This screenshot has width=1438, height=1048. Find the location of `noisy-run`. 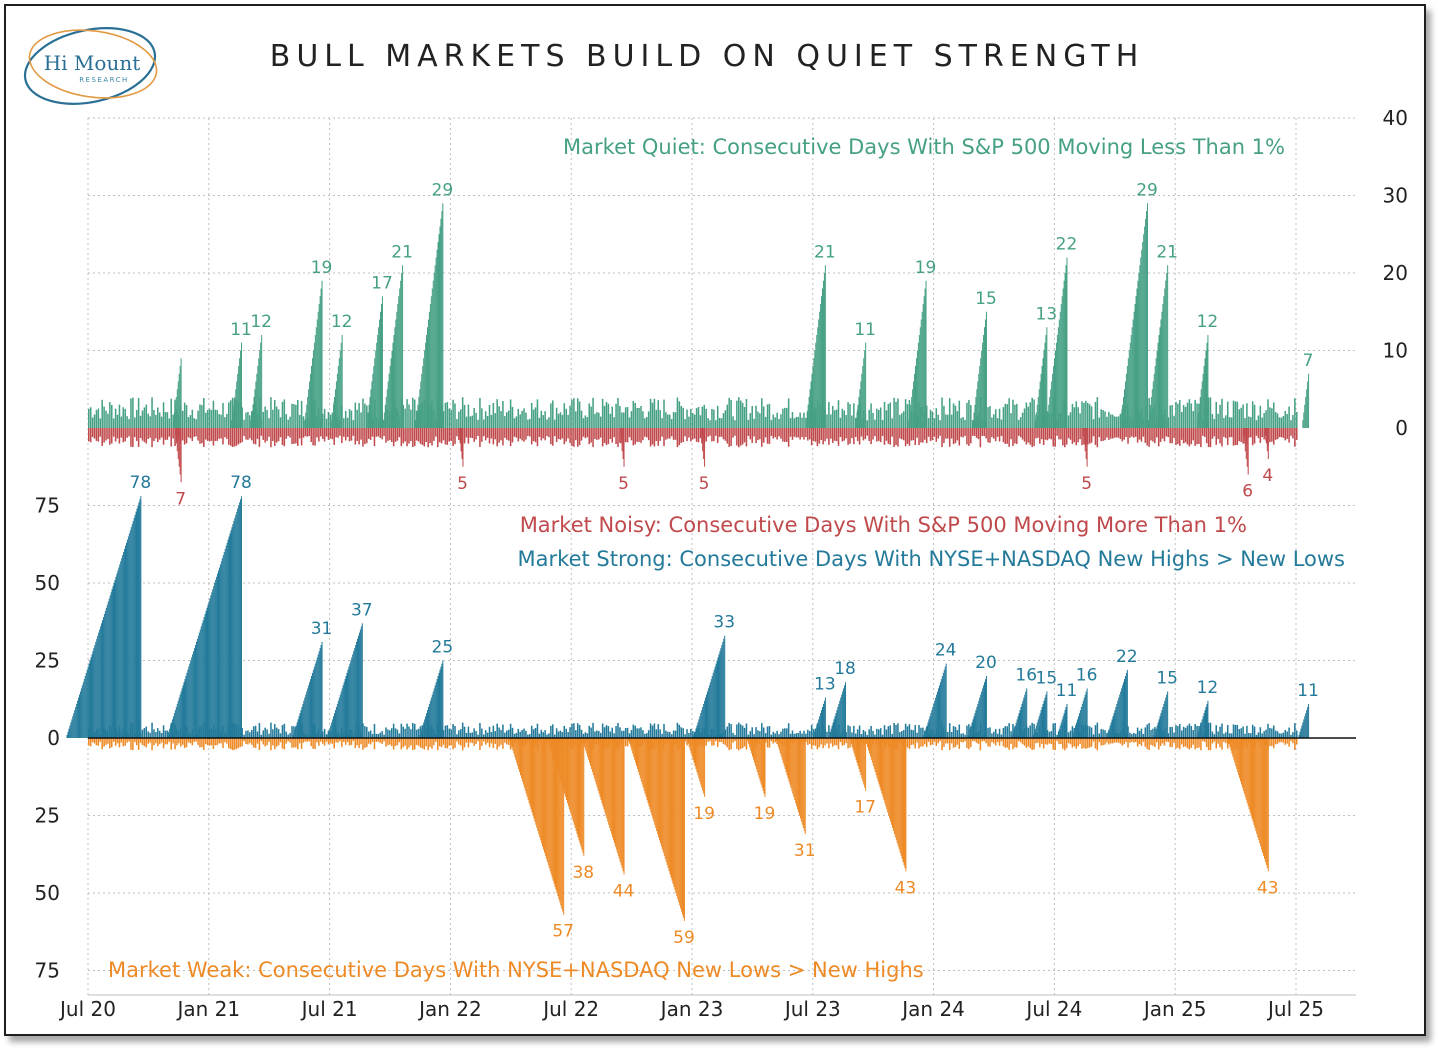

noisy-run is located at coordinates (1245, 451).